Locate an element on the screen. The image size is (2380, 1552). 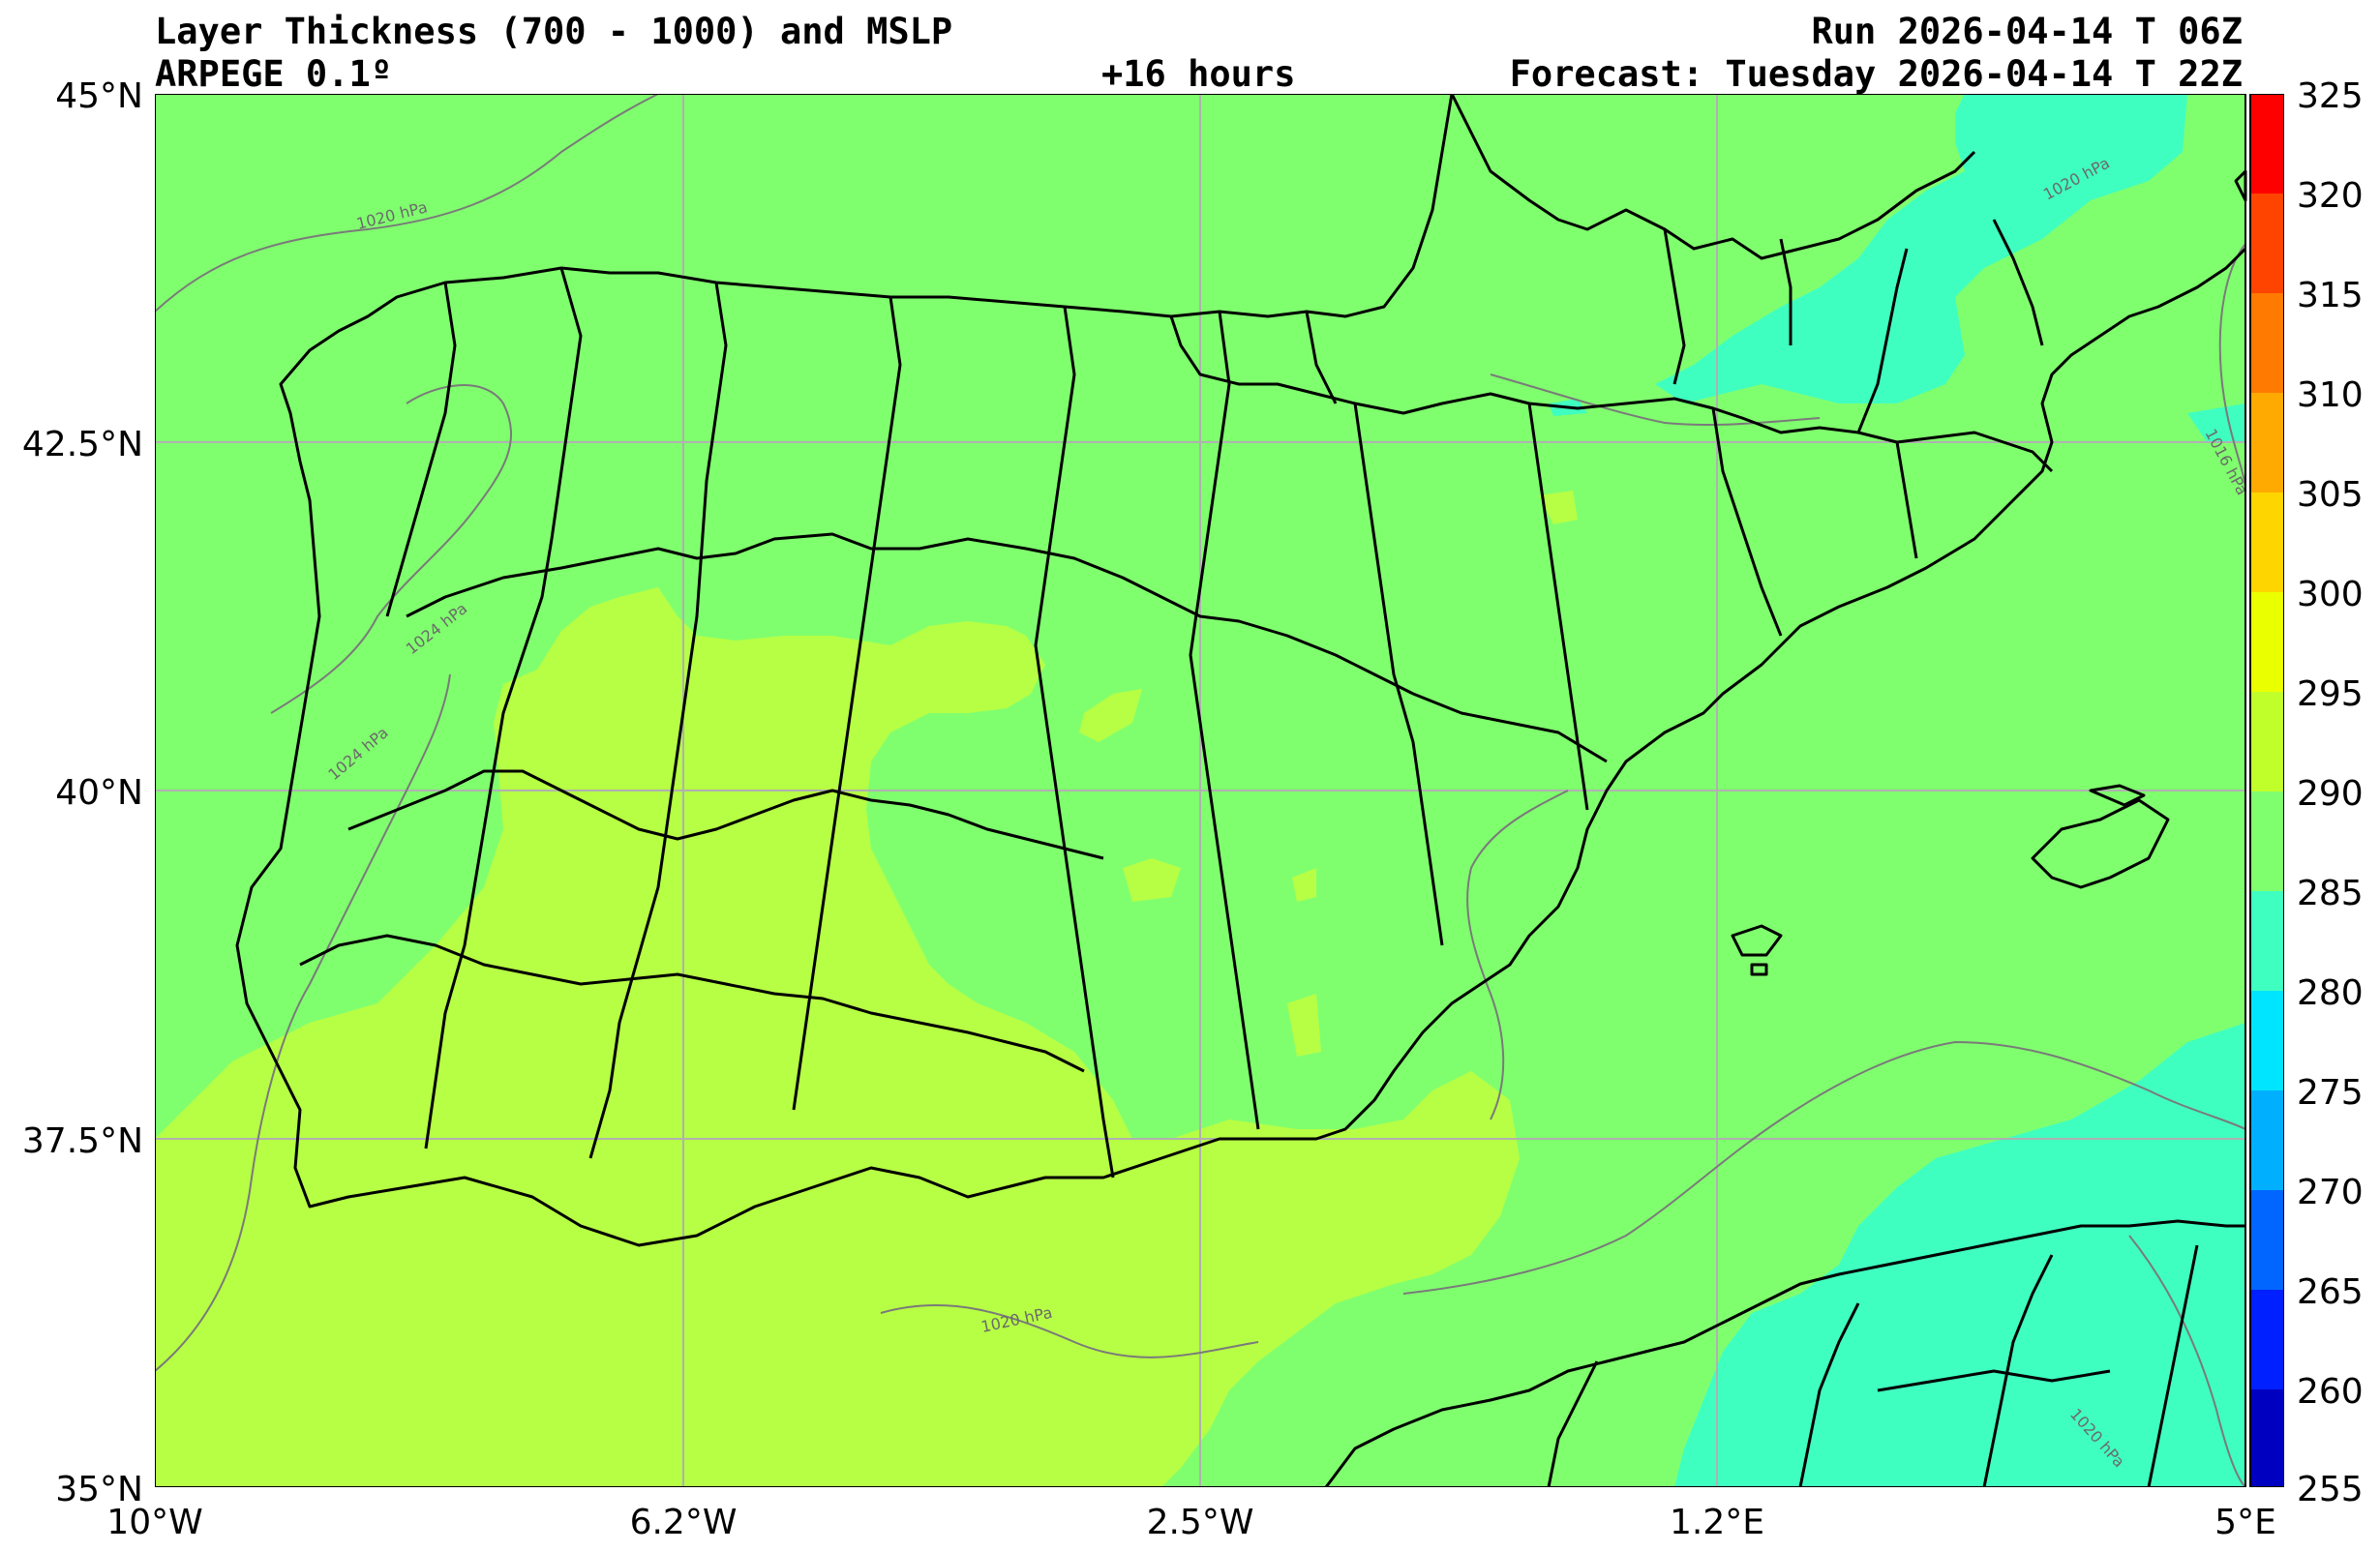
lon-label-10w: 10°W is located at coordinates (155, 1522).